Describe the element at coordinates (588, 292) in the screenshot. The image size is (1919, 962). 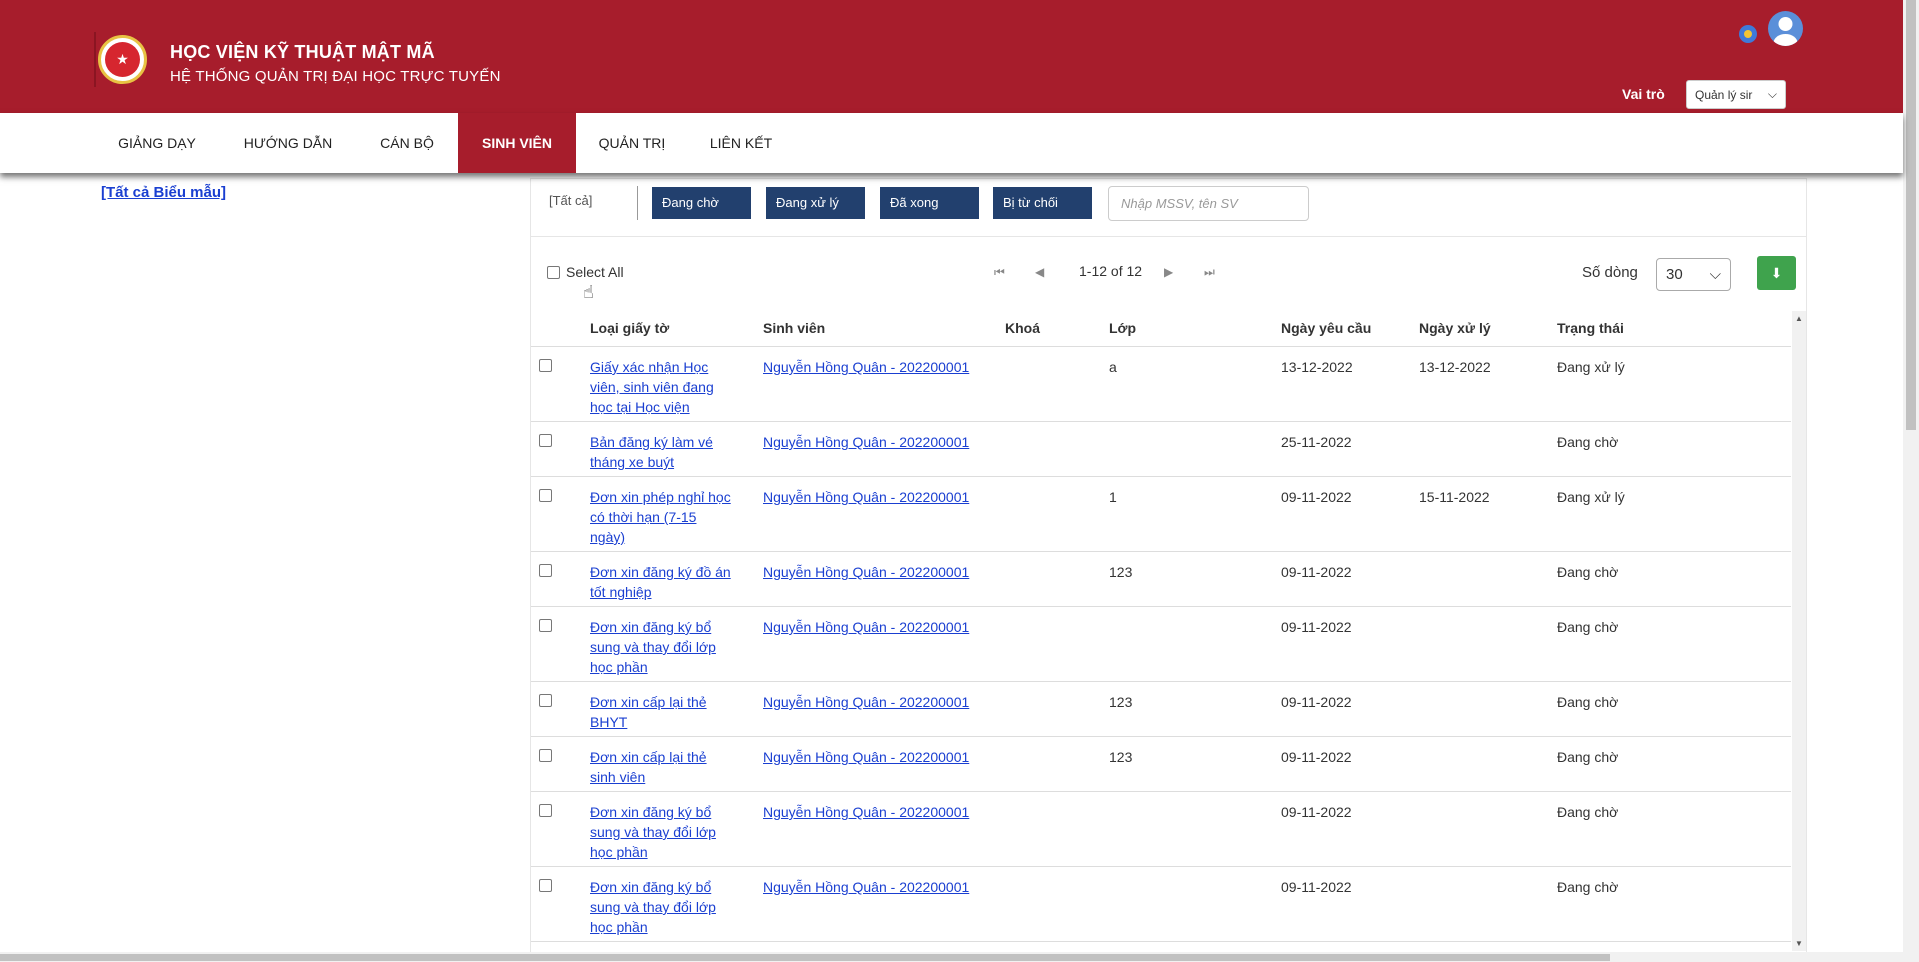
I see `hand-cursor-icon: ☝` at that location.